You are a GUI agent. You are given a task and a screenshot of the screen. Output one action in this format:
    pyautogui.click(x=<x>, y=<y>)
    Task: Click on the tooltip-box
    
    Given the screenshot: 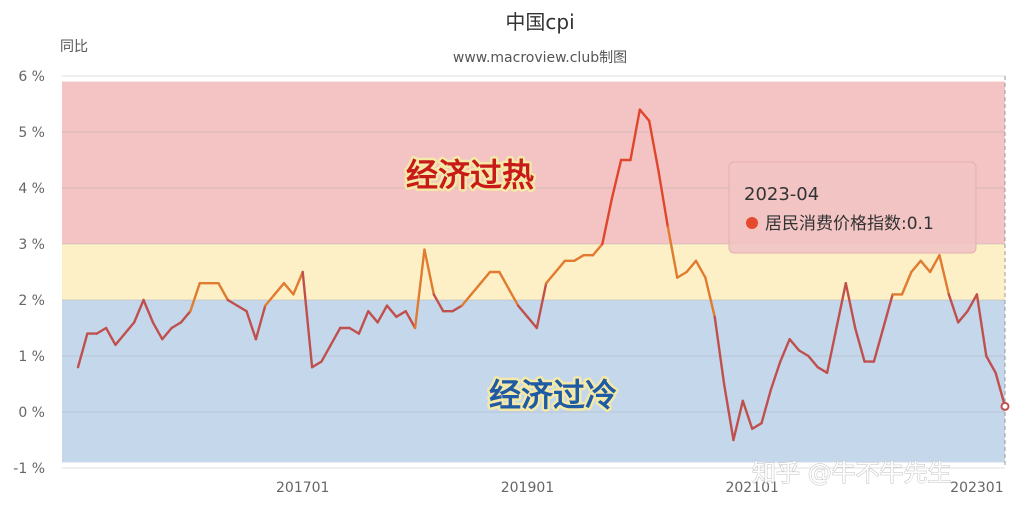 What is the action you would take?
    pyautogui.click(x=852, y=207)
    